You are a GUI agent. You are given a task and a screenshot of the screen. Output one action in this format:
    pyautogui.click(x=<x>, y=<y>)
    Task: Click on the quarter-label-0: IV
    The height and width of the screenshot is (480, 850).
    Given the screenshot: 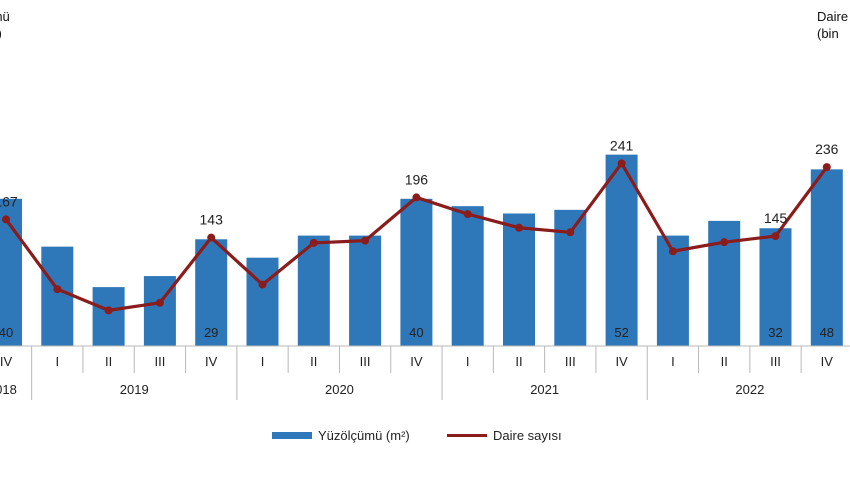 What is the action you would take?
    pyautogui.click(x=6, y=361)
    